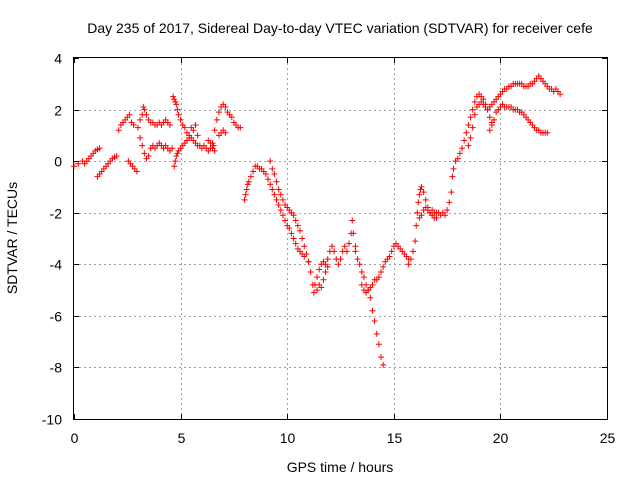  What do you see at coordinates (58, 59) in the screenshot?
I see `y-tick-label: 4` at bounding box center [58, 59].